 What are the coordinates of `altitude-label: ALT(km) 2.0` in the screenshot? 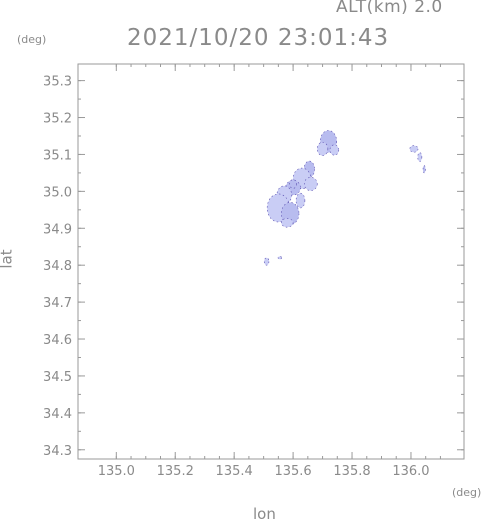 It's located at (389, 8).